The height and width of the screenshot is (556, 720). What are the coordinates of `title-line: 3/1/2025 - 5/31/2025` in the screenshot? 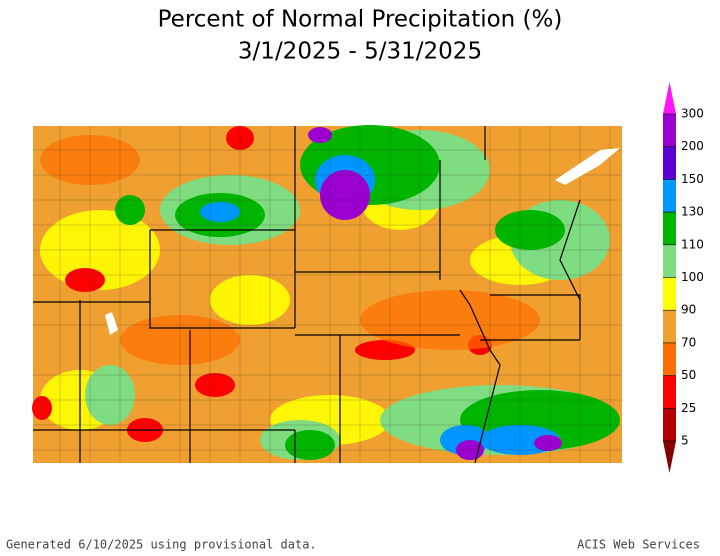 It's located at (360, 52).